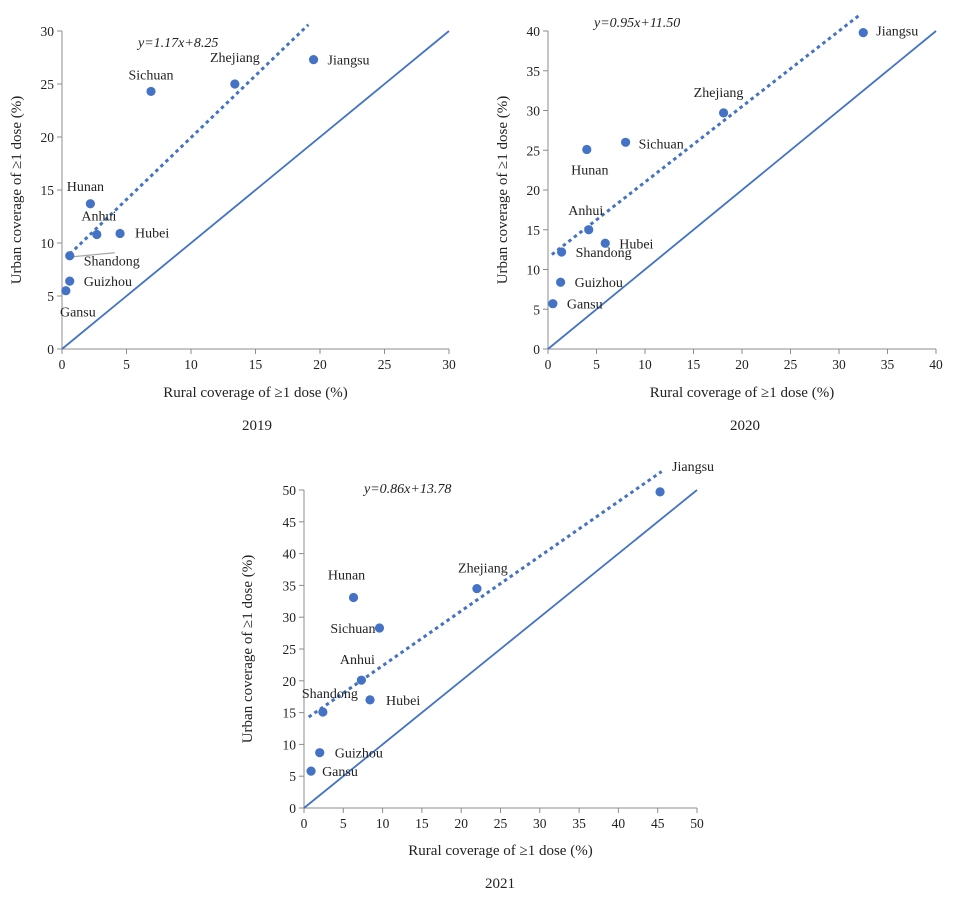  I want to click on y-tick-label: 5, so click(292, 776).